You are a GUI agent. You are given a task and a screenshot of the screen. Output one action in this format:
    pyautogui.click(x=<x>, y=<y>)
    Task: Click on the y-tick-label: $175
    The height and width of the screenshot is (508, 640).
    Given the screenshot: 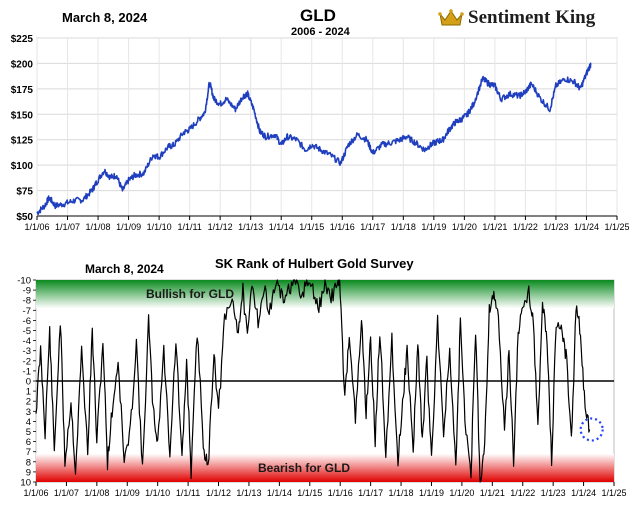 What is the action you would take?
    pyautogui.click(x=22, y=90)
    